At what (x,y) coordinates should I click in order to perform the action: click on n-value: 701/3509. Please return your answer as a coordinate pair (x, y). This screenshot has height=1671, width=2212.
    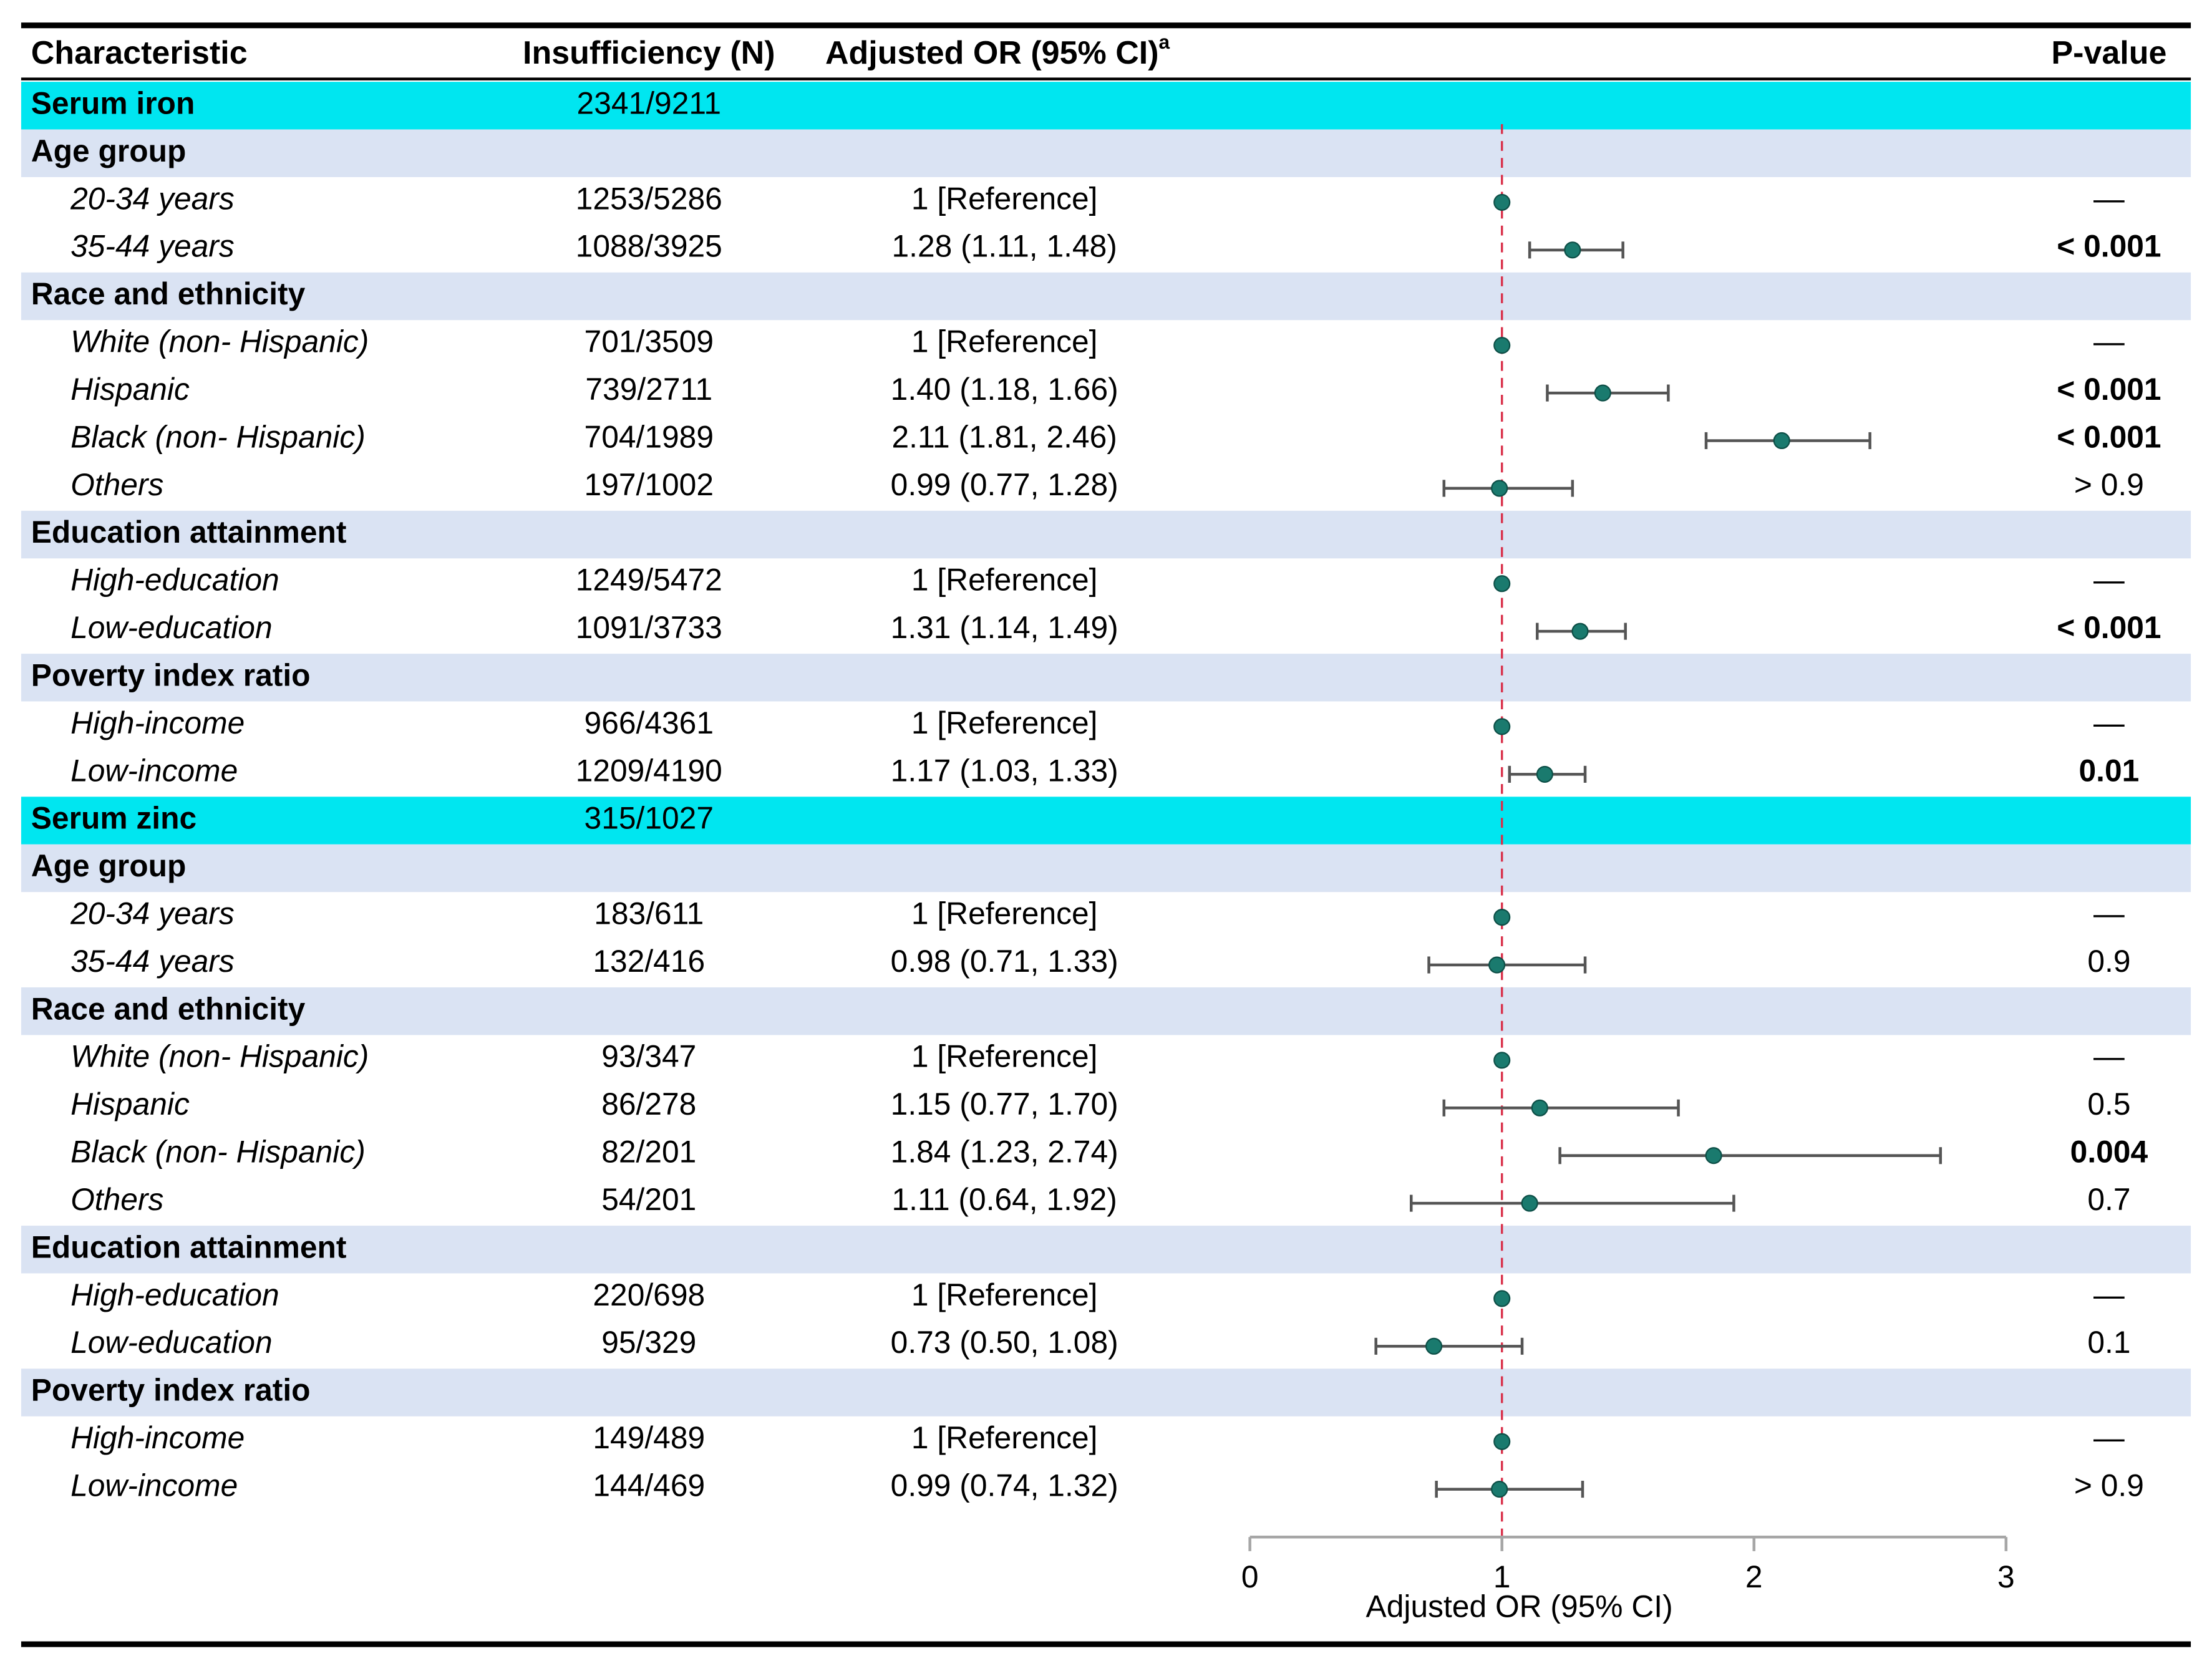
    Looking at the image, I should click on (649, 341).